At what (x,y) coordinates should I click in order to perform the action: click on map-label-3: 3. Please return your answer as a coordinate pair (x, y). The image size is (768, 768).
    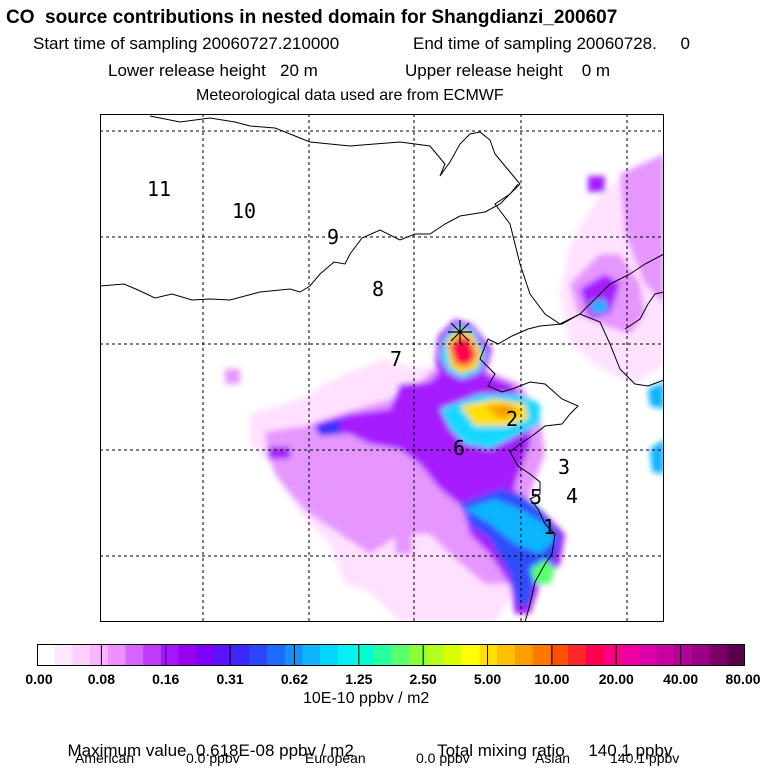
    Looking at the image, I should click on (564, 467).